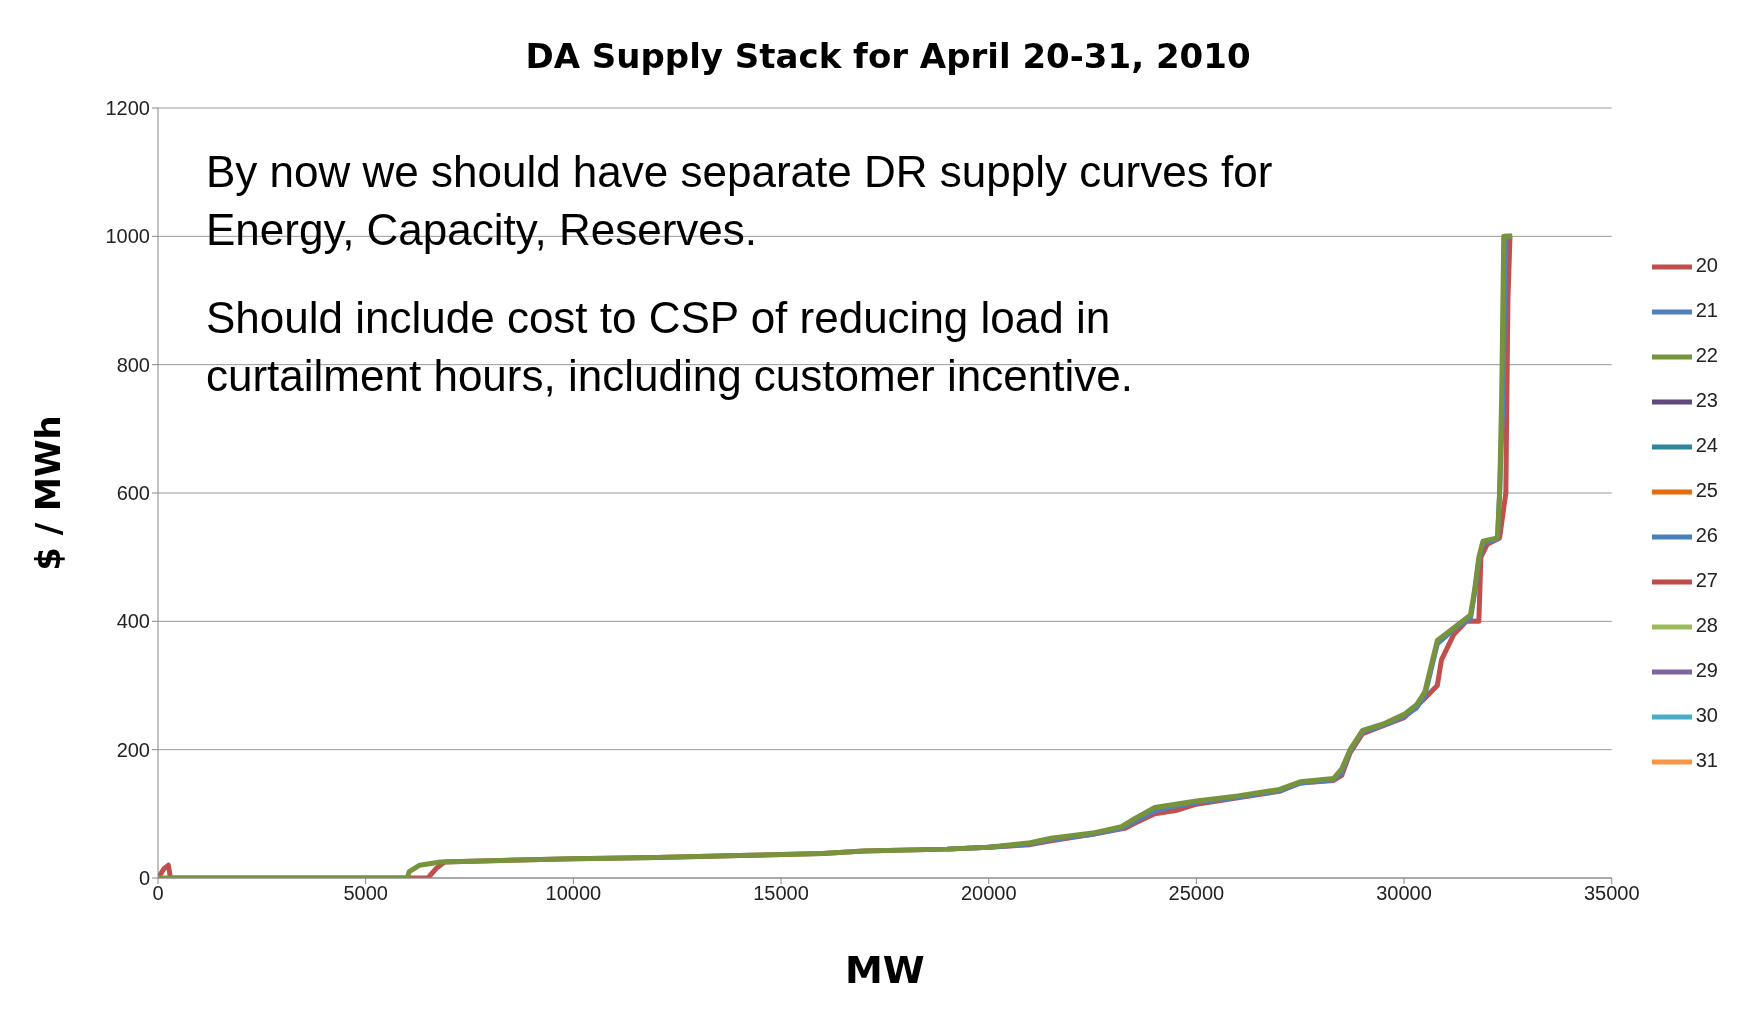  What do you see at coordinates (133, 493) in the screenshot?
I see `y-tick-label: 600` at bounding box center [133, 493].